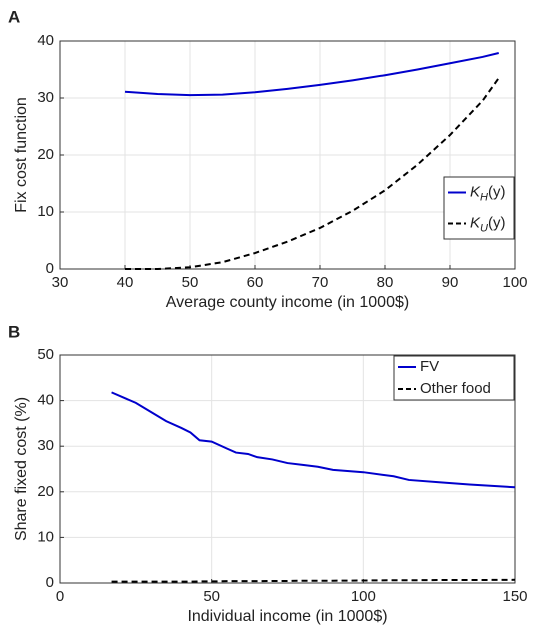 The image size is (534, 635). I want to click on y-axis-label: Fix cost function, so click(21, 155).